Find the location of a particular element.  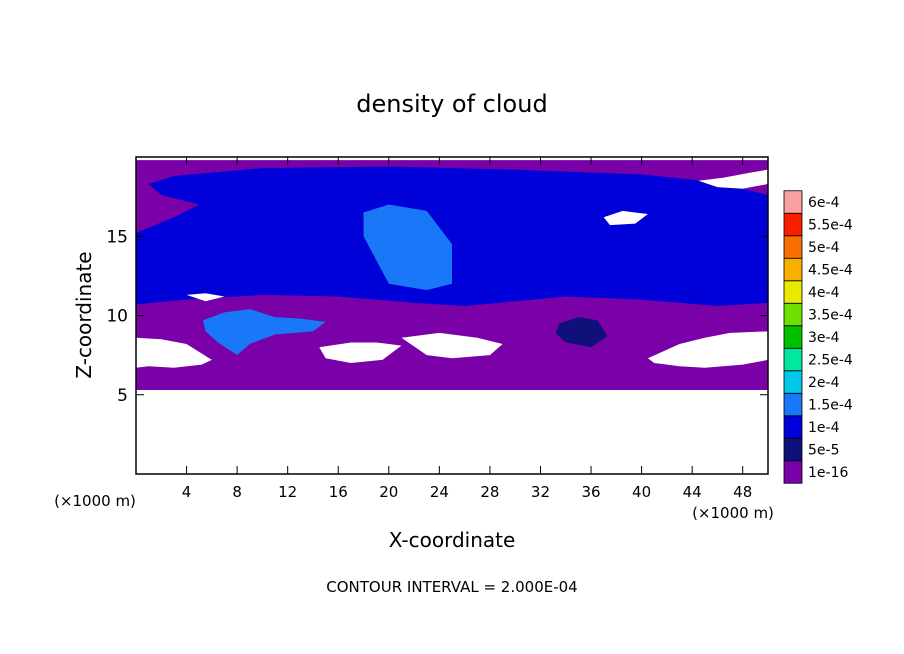

x-unit-left: (×1000 m) is located at coordinates (95, 501).